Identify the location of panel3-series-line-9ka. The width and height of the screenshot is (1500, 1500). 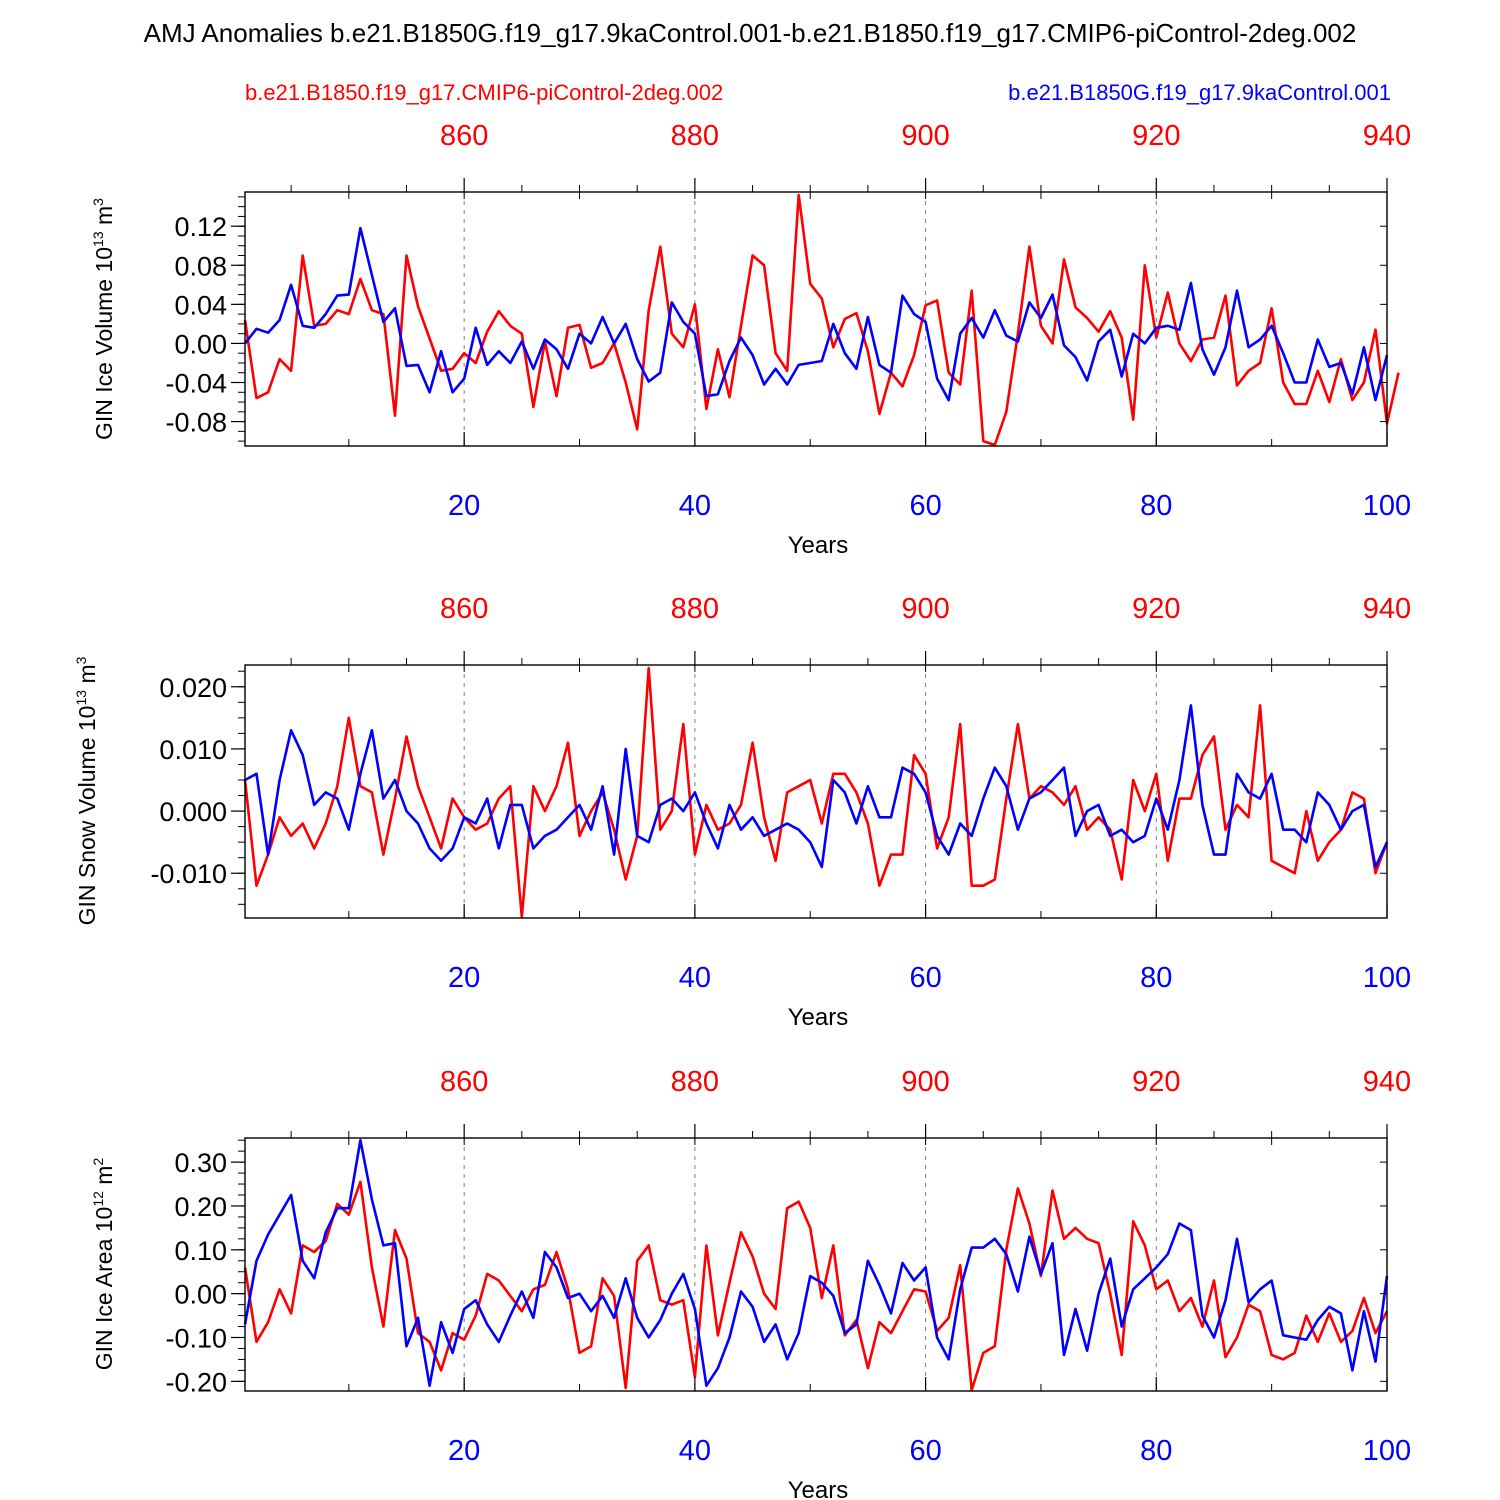
(816, 1262).